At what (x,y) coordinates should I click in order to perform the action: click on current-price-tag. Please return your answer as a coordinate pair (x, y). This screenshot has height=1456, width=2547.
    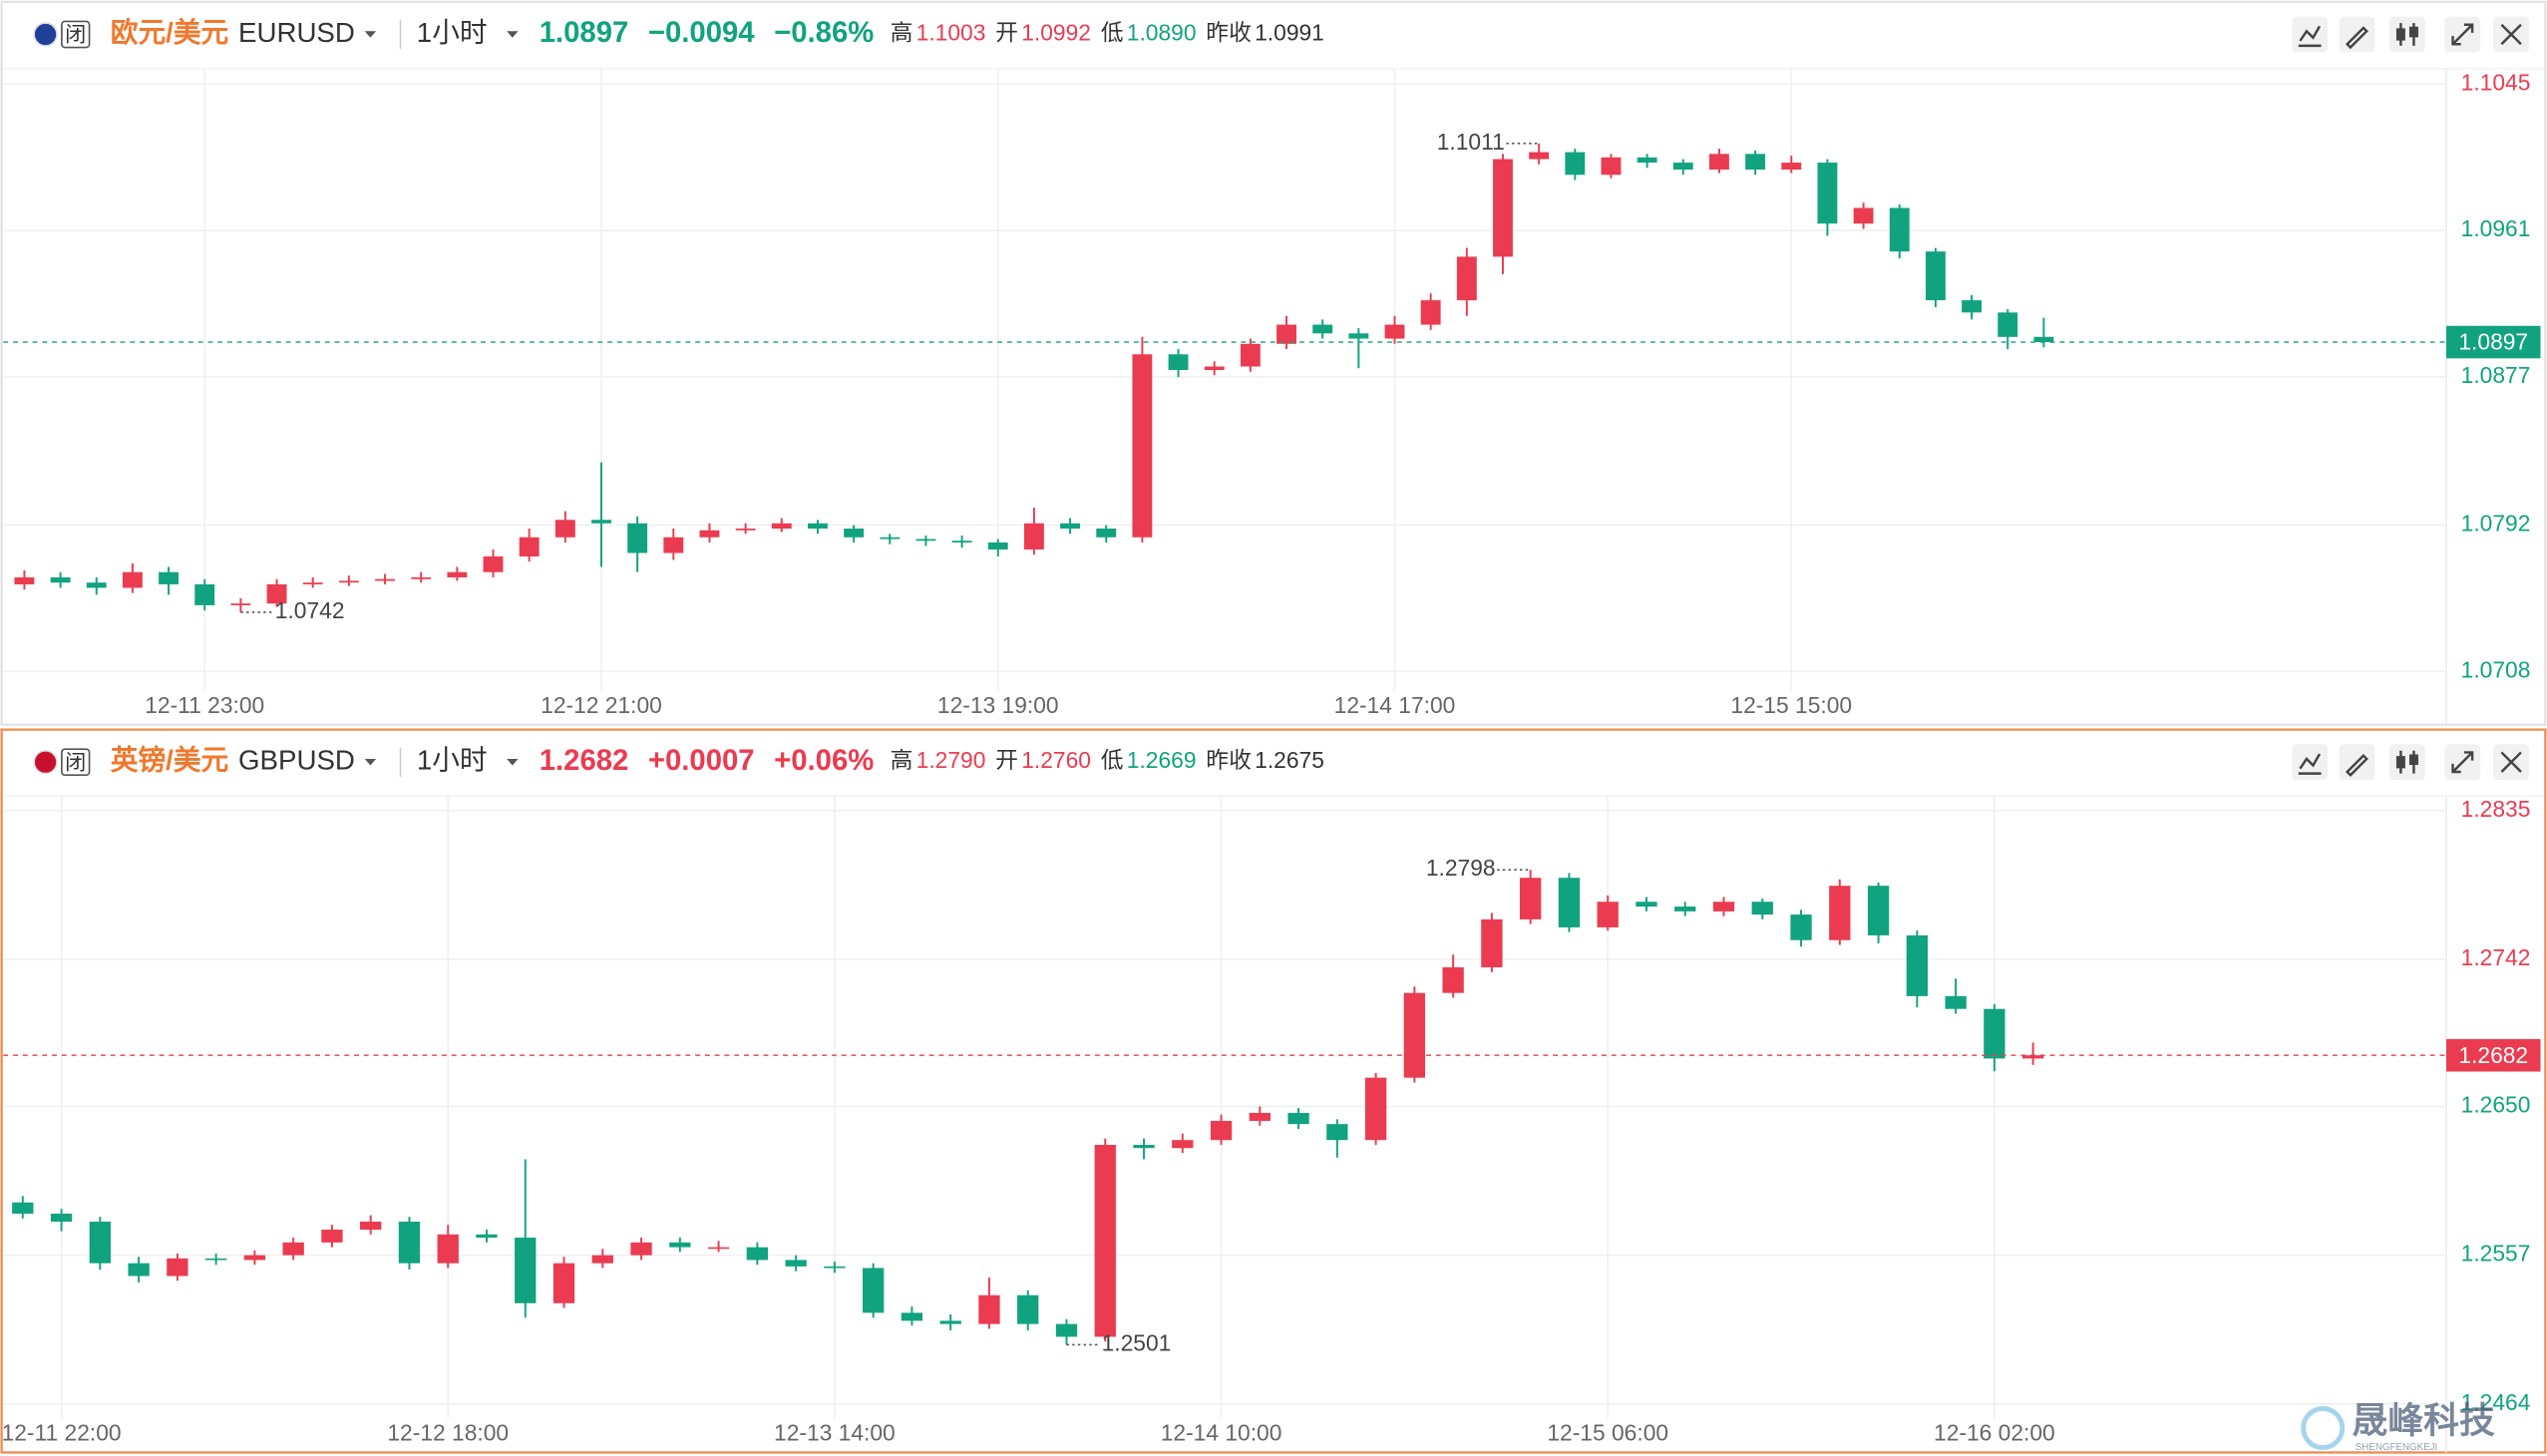
    Looking at the image, I should click on (2493, 1055).